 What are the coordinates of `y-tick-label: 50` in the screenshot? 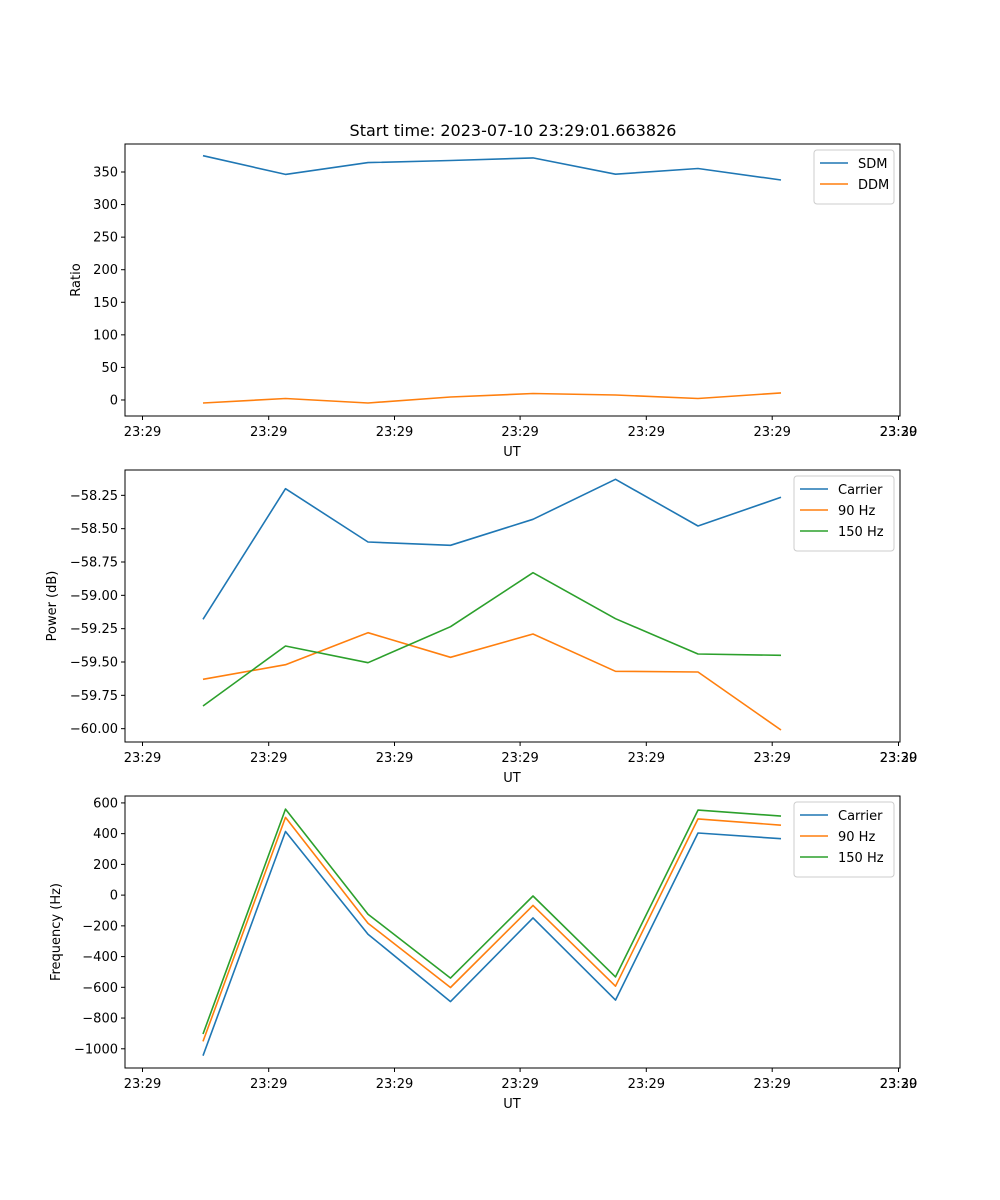 It's located at (109, 368).